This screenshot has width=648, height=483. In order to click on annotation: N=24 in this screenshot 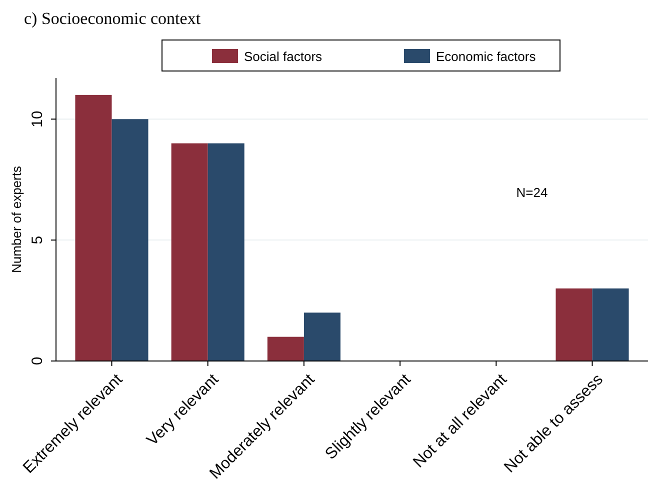, I will do `click(532, 192)`.